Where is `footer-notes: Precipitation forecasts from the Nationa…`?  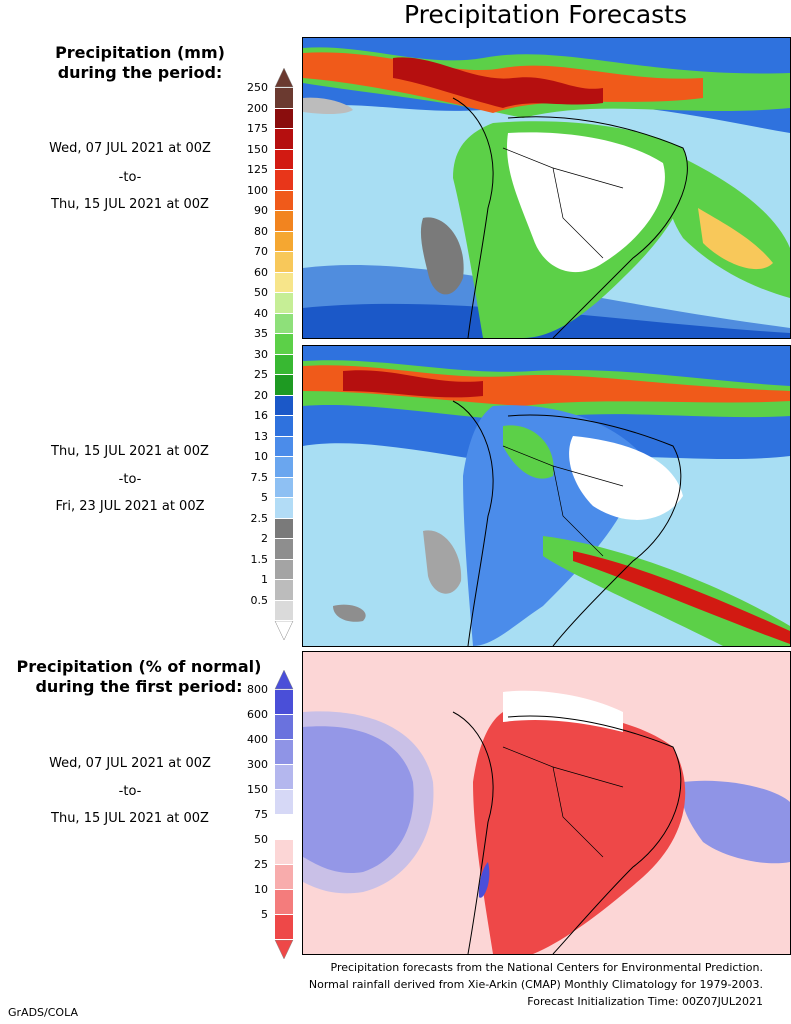 footer-notes: Precipitation forecasts from the Nationa… is located at coordinates (536, 984).